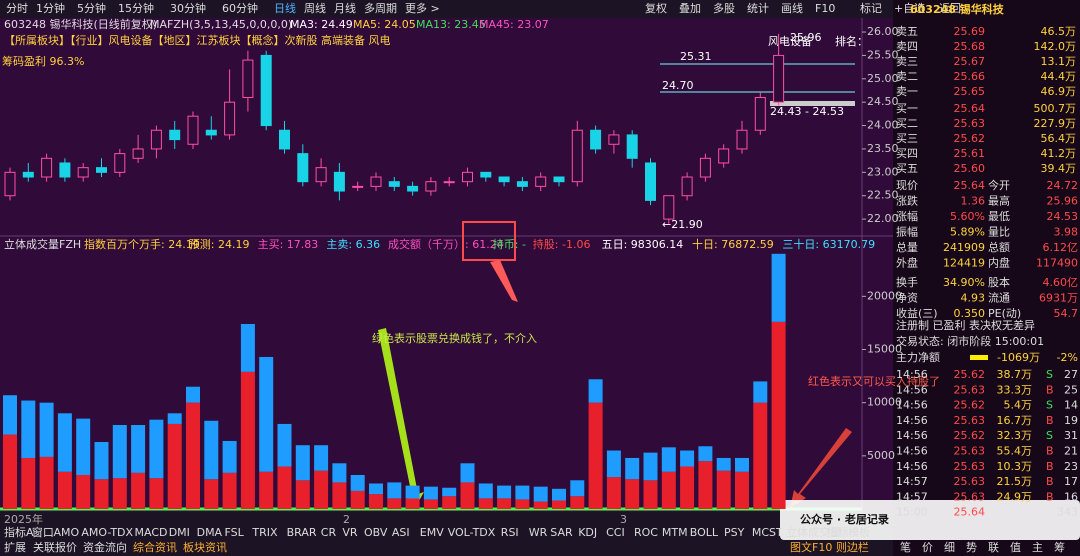 The image size is (1080, 556). Describe the element at coordinates (813, 532) in the screenshot. I see `indicator-tab: 立体成交量` at that location.